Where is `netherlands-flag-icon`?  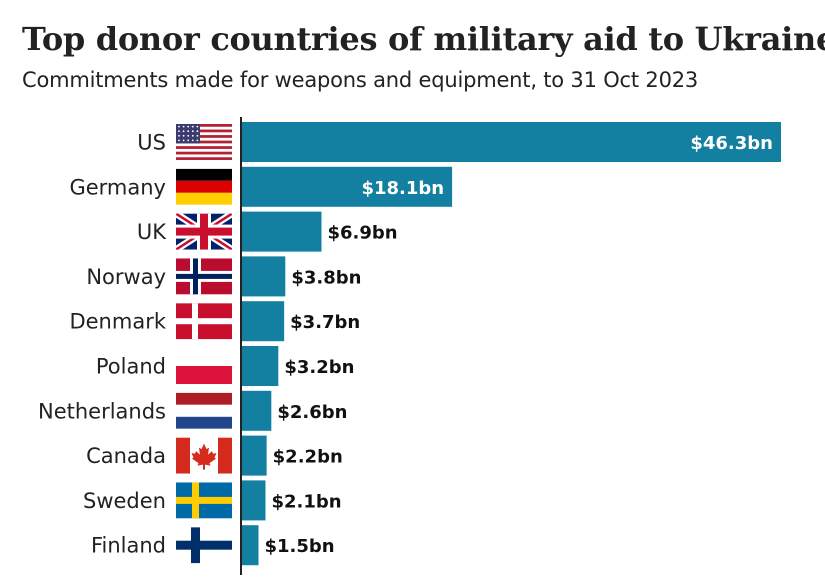 netherlands-flag-icon is located at coordinates (204, 410).